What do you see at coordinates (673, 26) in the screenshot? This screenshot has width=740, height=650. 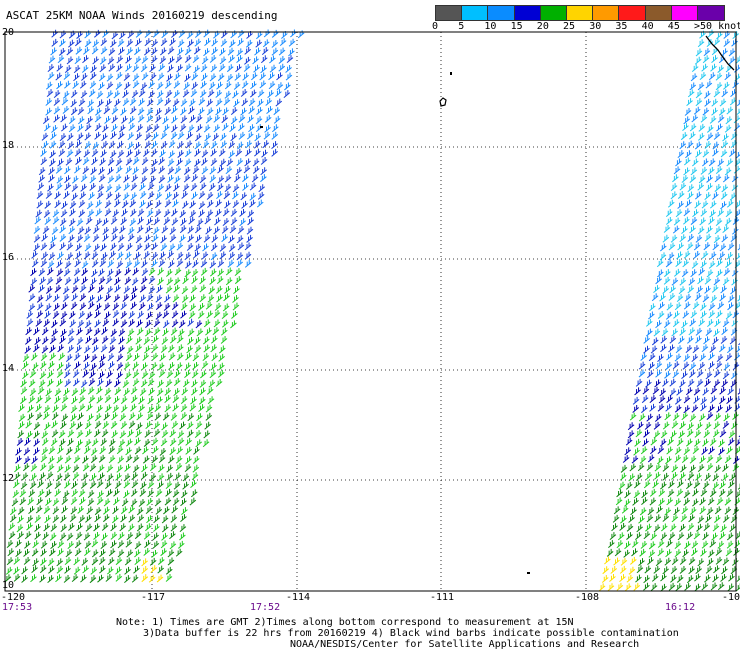 I see `colorbar-label: 45` at bounding box center [673, 26].